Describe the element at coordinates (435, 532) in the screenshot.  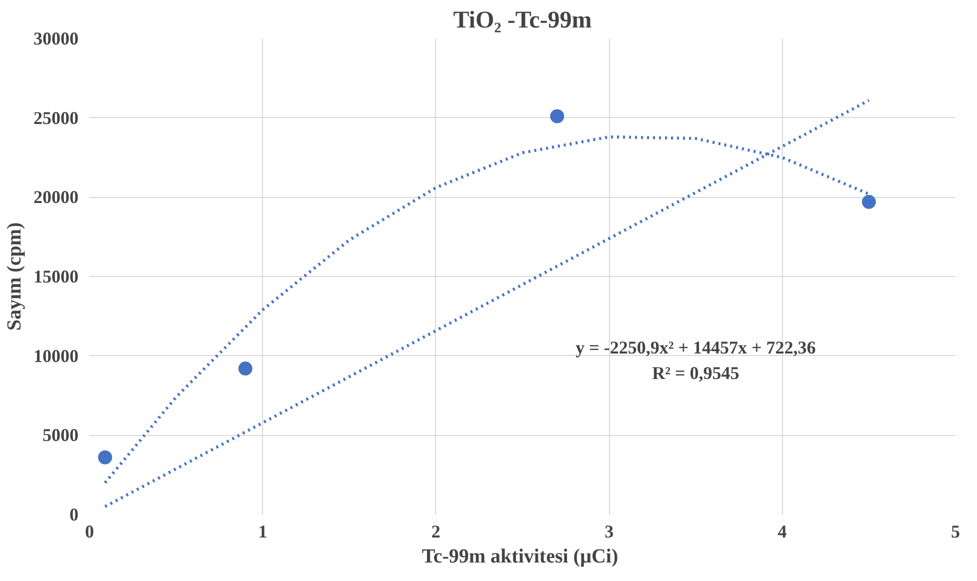
I see `x-tick-label: 2` at that location.